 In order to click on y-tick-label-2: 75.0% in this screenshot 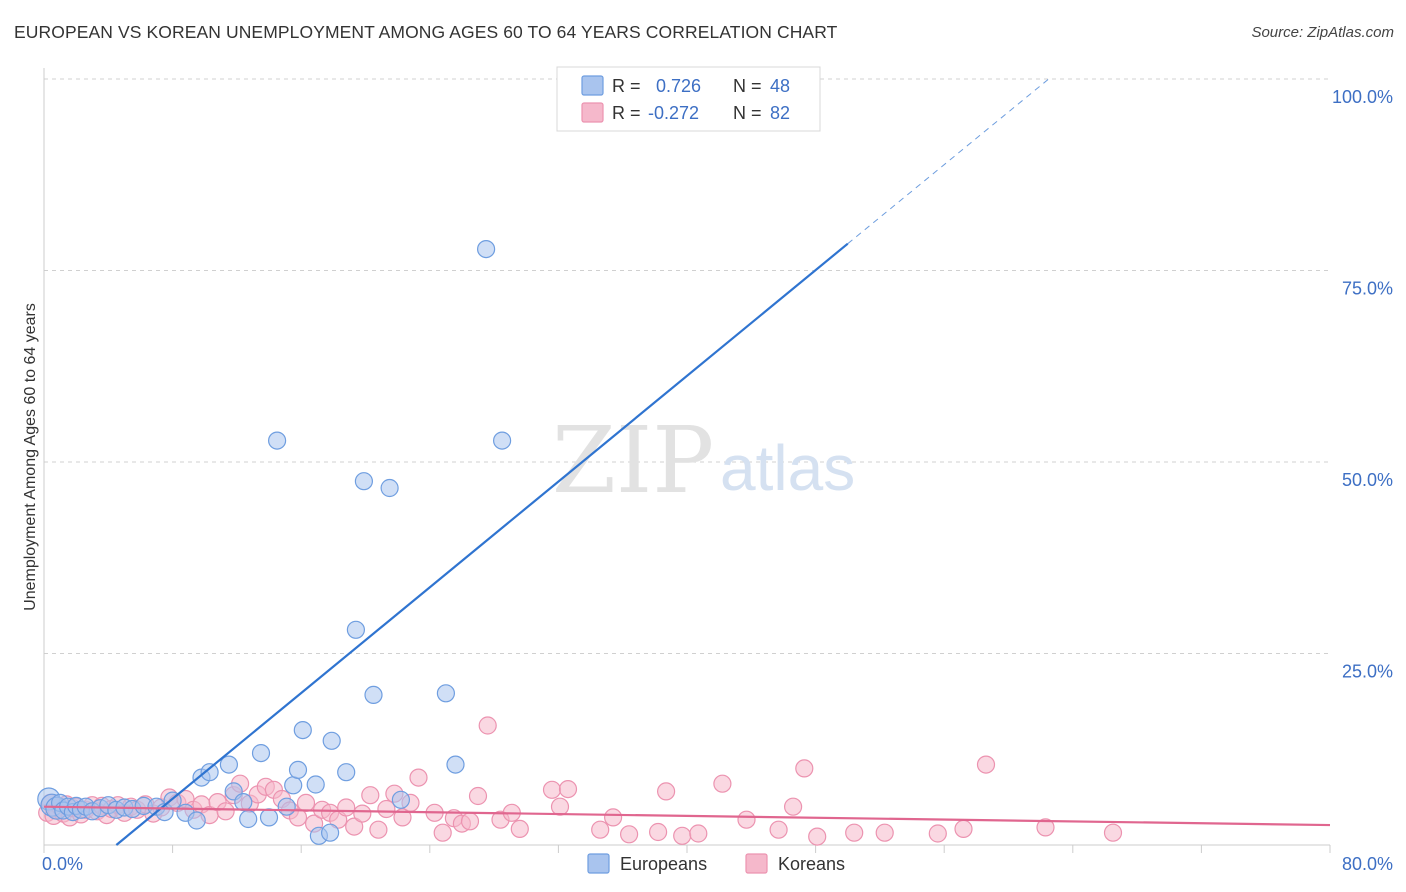, I will do `click(1367, 289)`.